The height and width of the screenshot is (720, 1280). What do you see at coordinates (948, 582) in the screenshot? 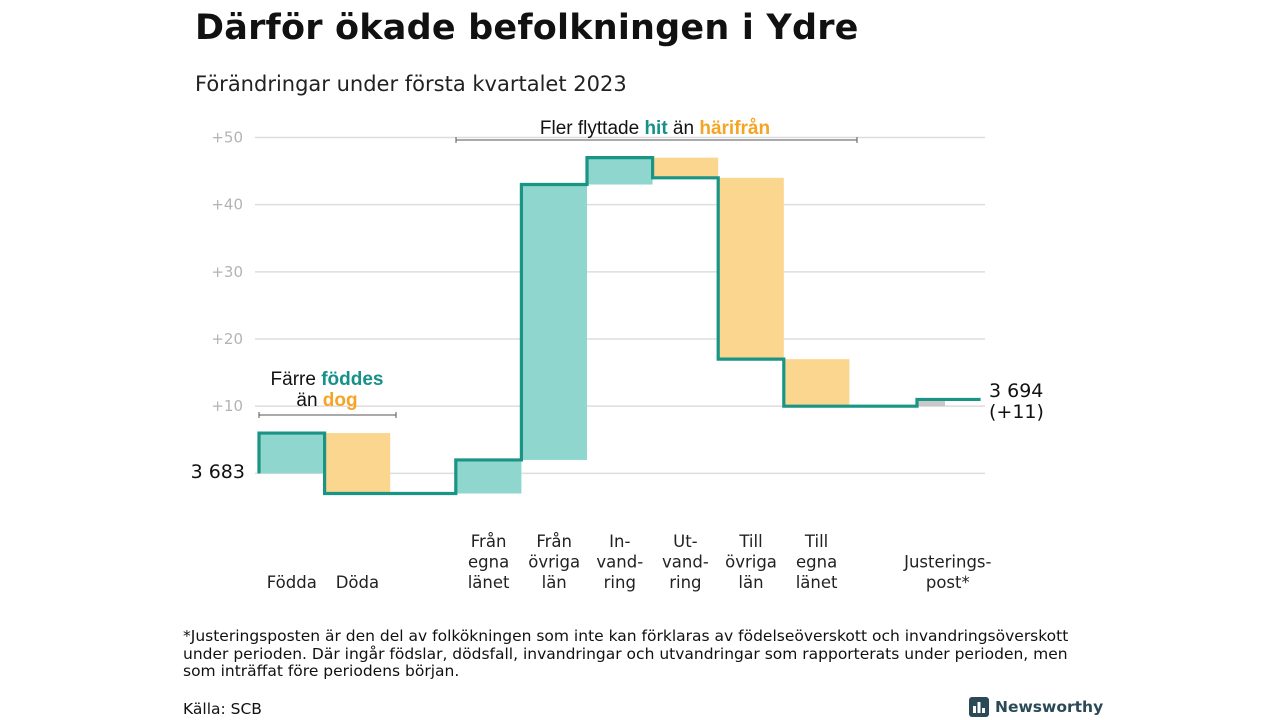
I see `category-label-justeringspost: post*` at bounding box center [948, 582].